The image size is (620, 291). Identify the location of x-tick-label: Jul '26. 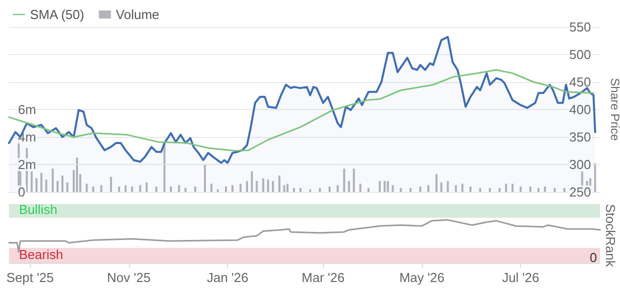
(521, 277).